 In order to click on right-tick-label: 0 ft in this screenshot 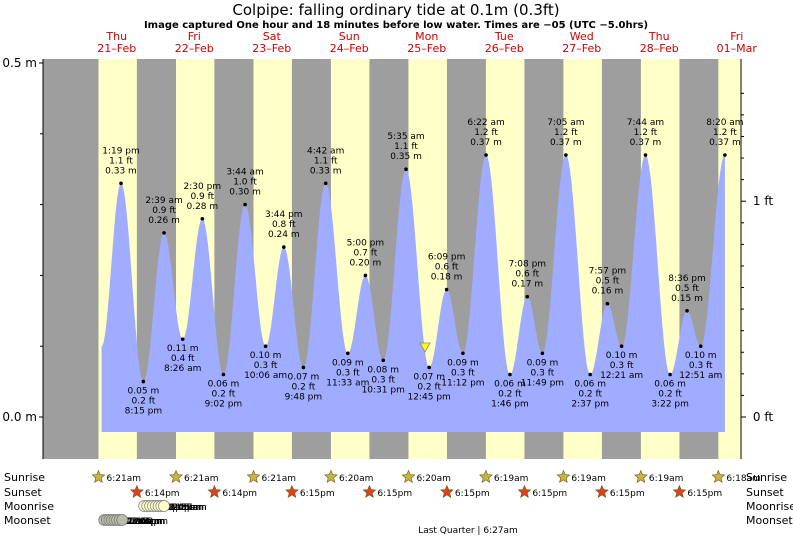, I will do `click(763, 417)`.